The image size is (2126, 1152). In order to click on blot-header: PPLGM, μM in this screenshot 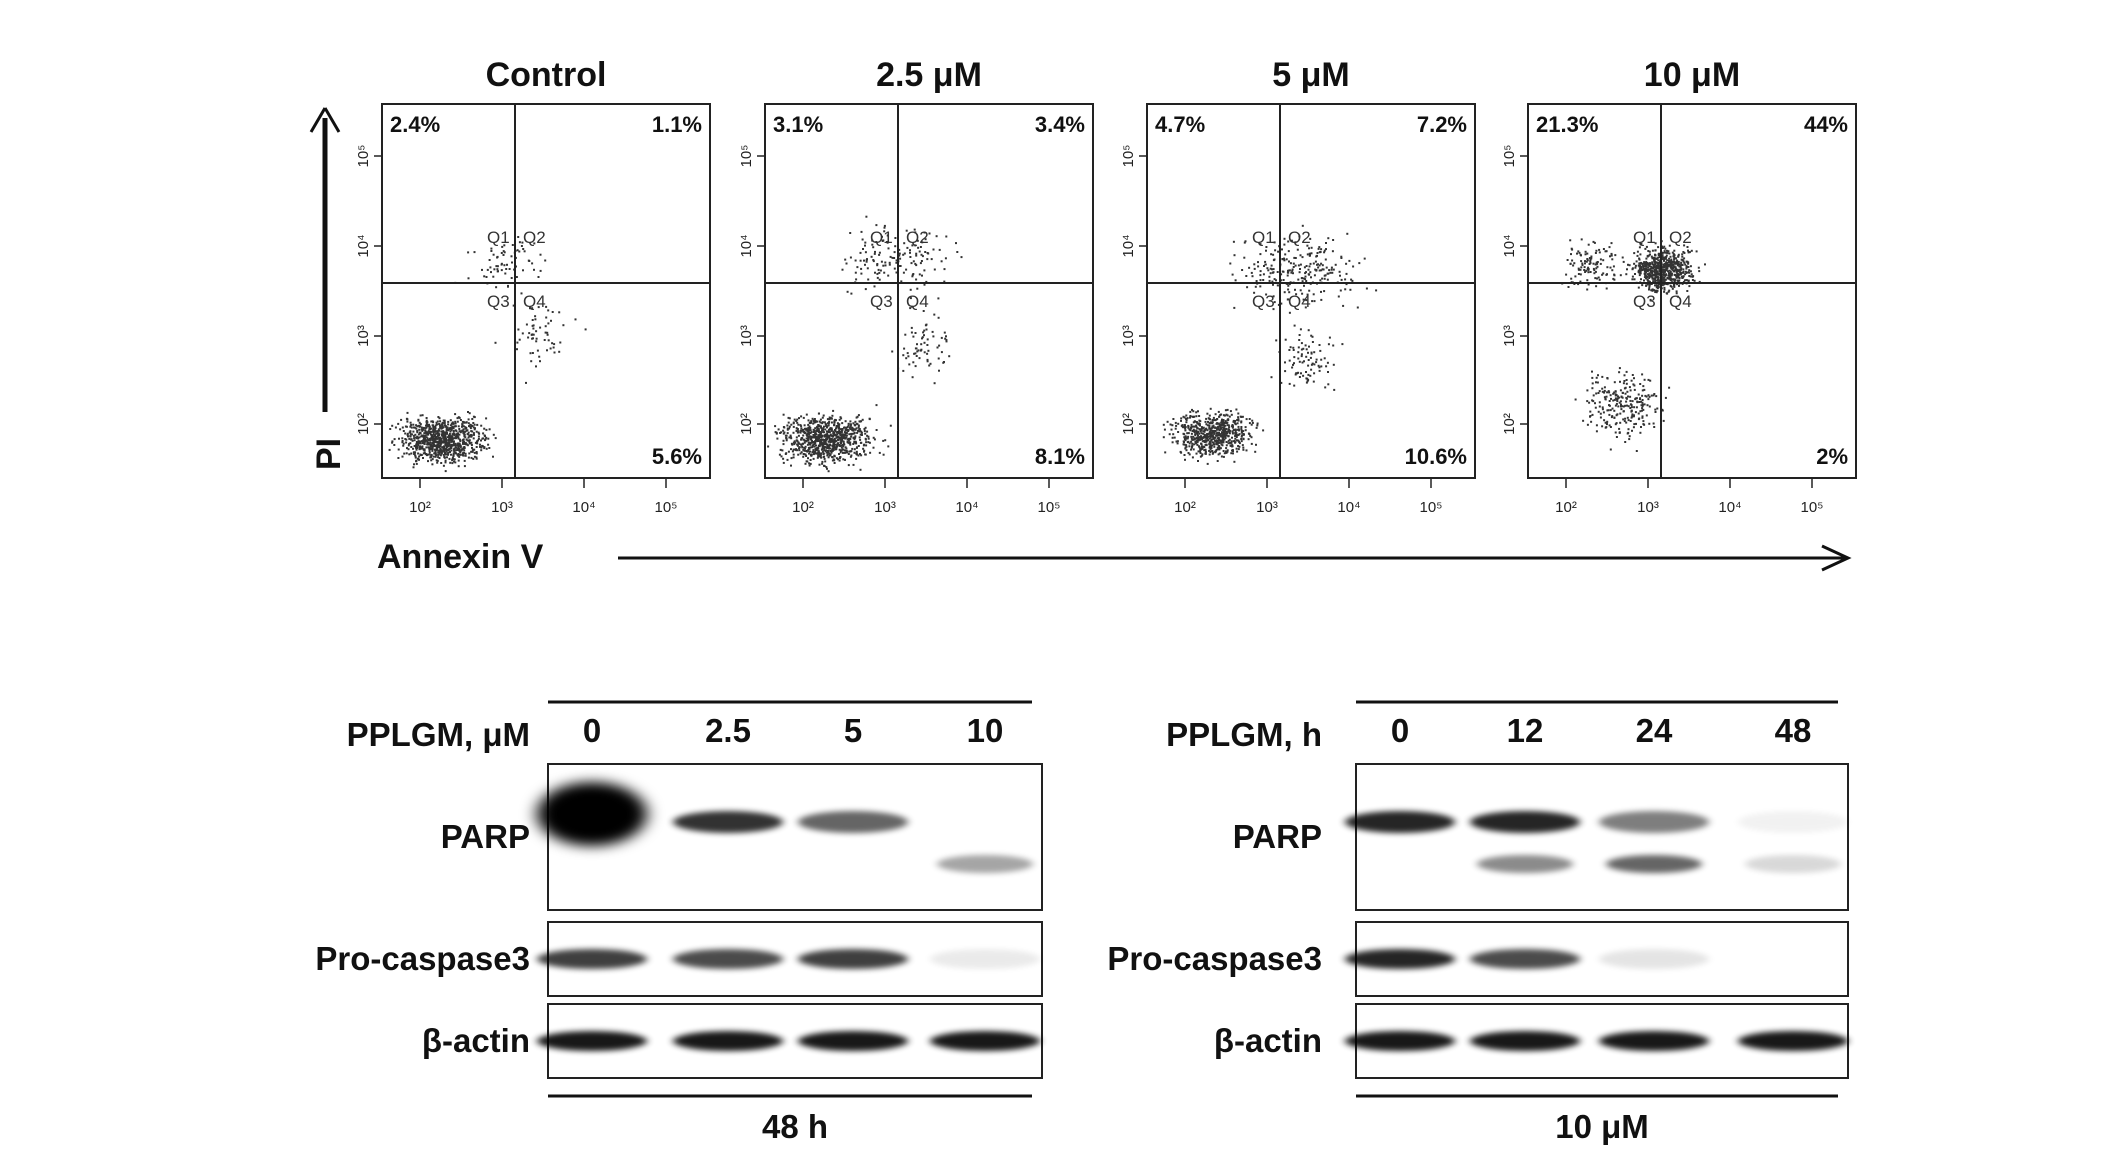, I will do `click(438, 734)`.